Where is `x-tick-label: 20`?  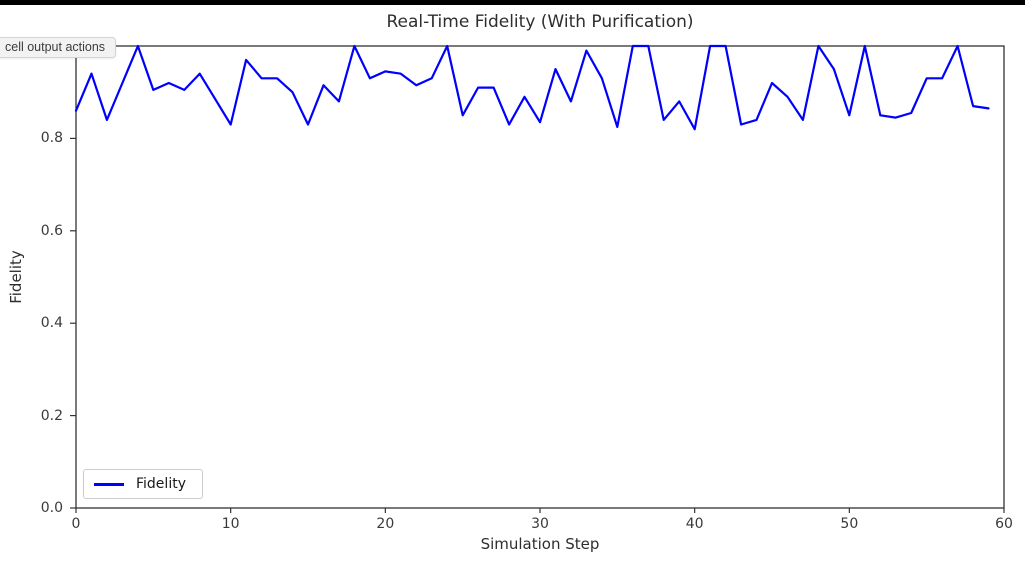
x-tick-label: 20 is located at coordinates (385, 524).